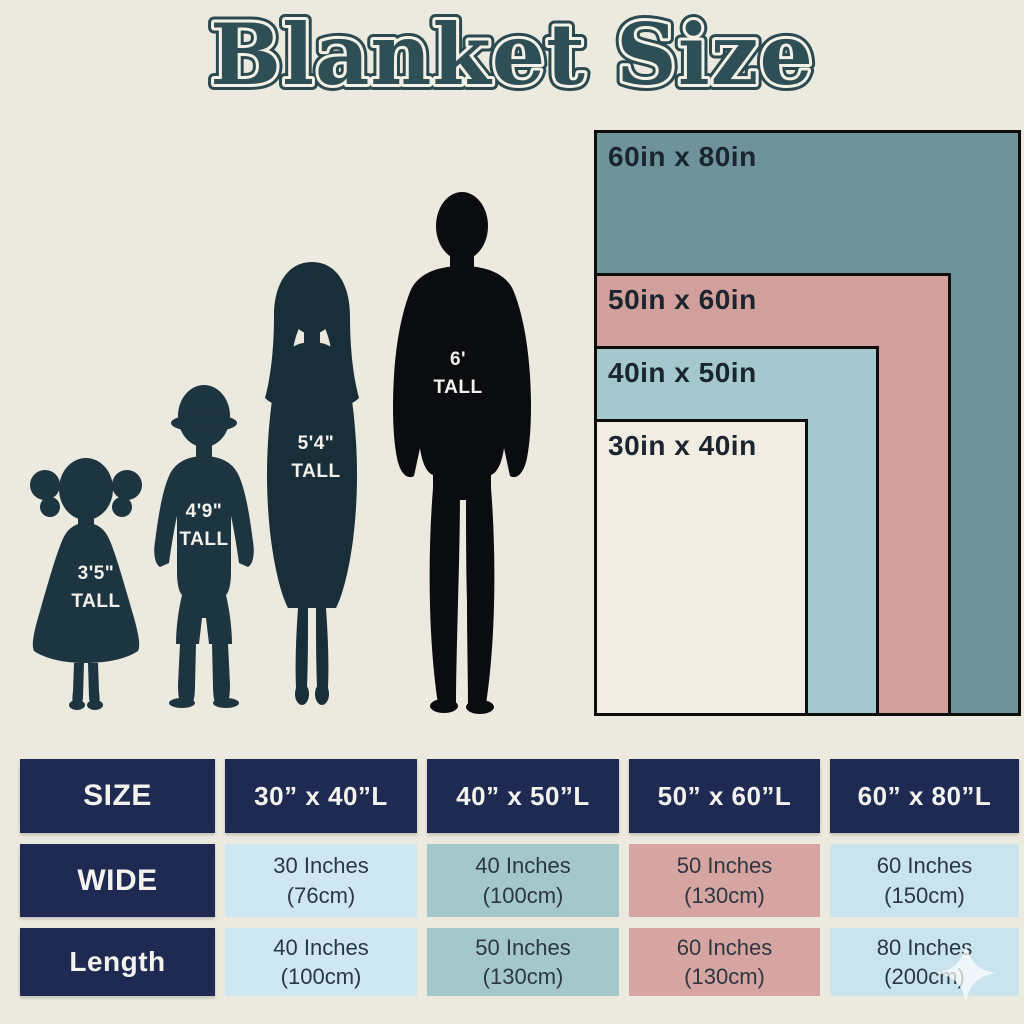  What do you see at coordinates (682, 299) in the screenshot?
I see `blanket-rect-50x60-label: 50in x 60in` at bounding box center [682, 299].